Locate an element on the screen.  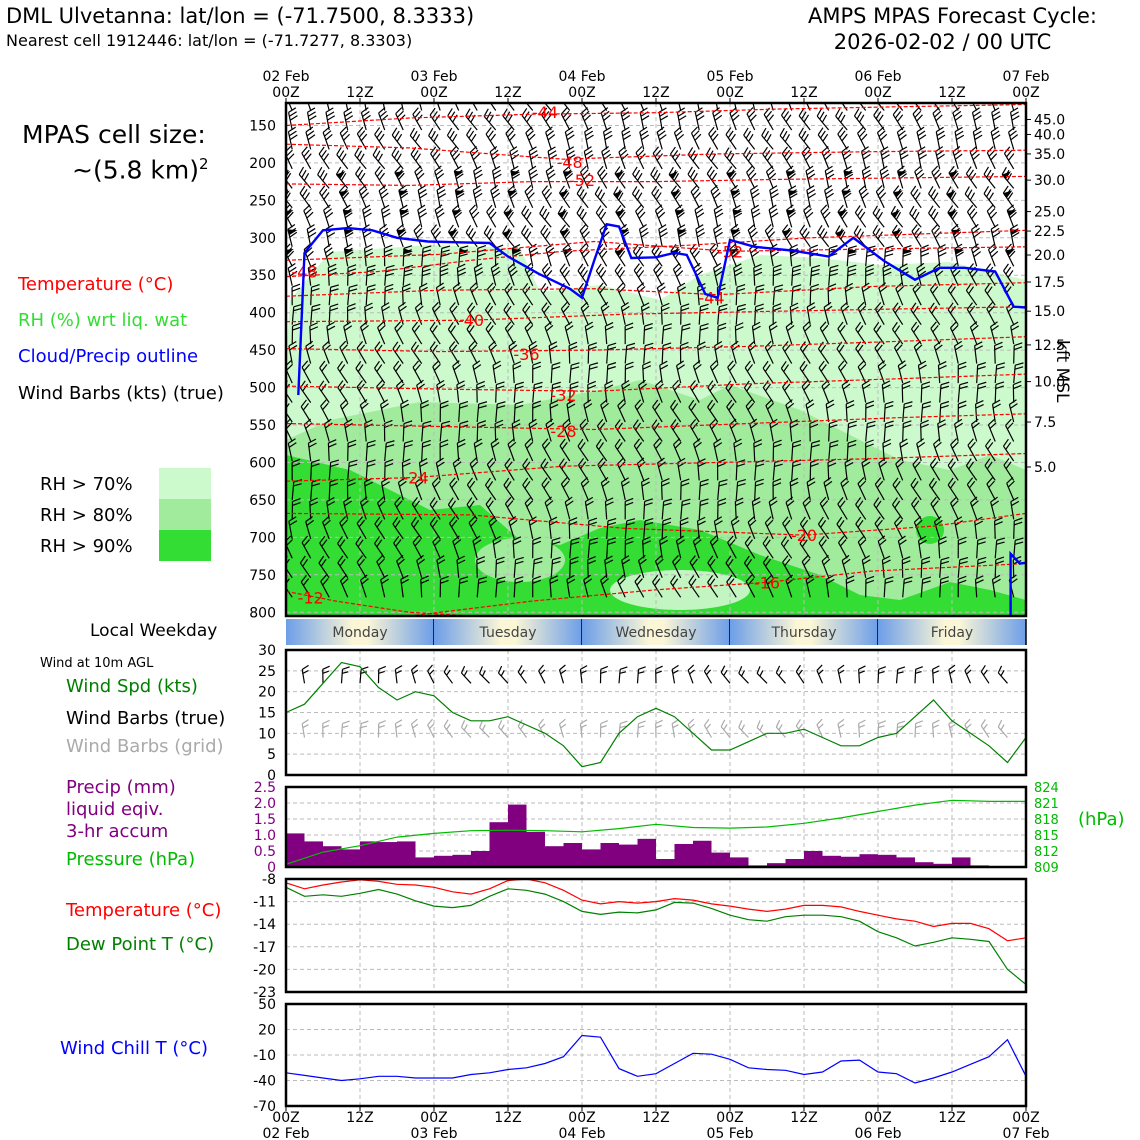
temperature-contour-label: -28 is located at coordinates (563, 431).